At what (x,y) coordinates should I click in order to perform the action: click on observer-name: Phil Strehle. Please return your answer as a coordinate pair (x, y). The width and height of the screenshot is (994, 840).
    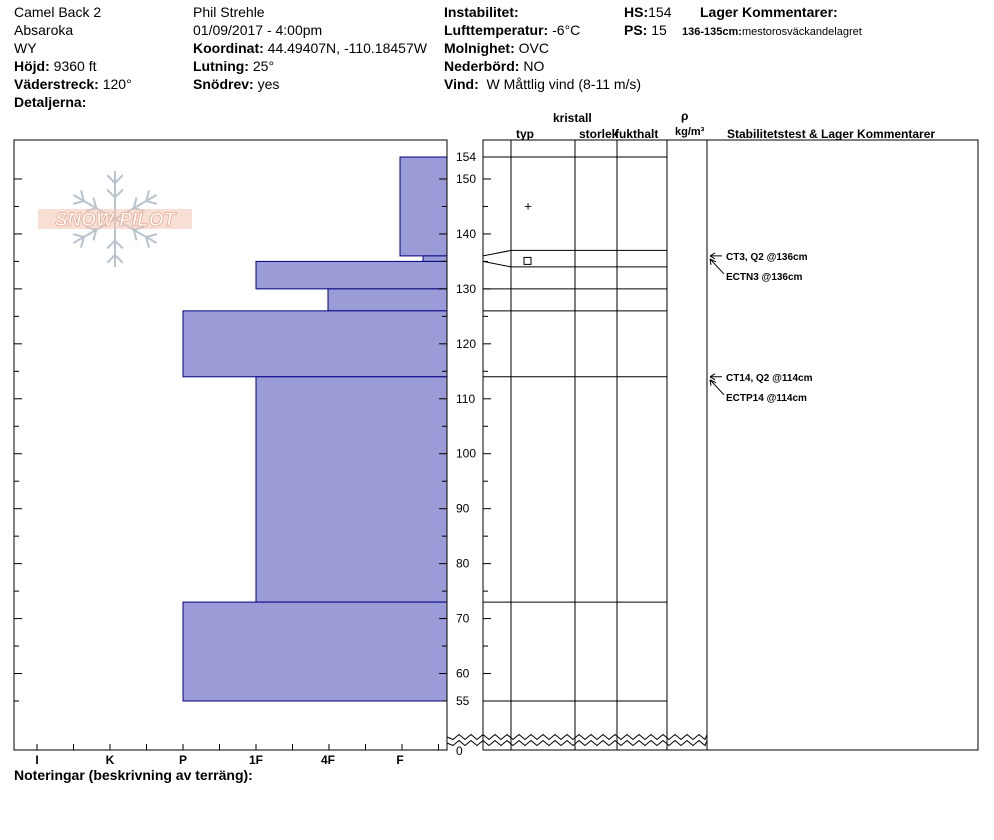
    Looking at the image, I should click on (229, 12).